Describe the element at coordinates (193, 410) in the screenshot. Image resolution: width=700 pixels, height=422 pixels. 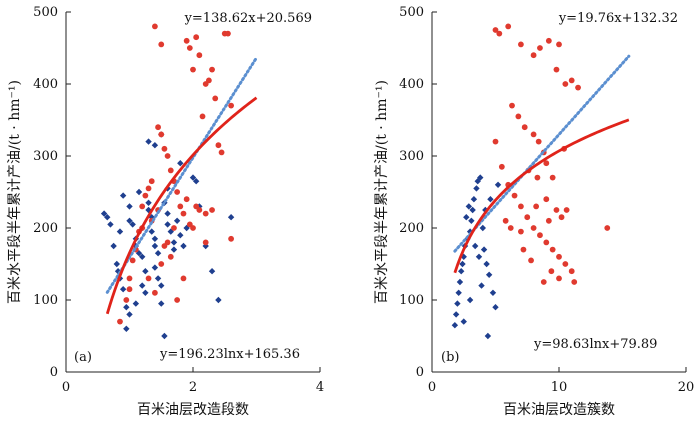
I see `panel-a-x-axis-title: 百米油层改造段数` at that location.